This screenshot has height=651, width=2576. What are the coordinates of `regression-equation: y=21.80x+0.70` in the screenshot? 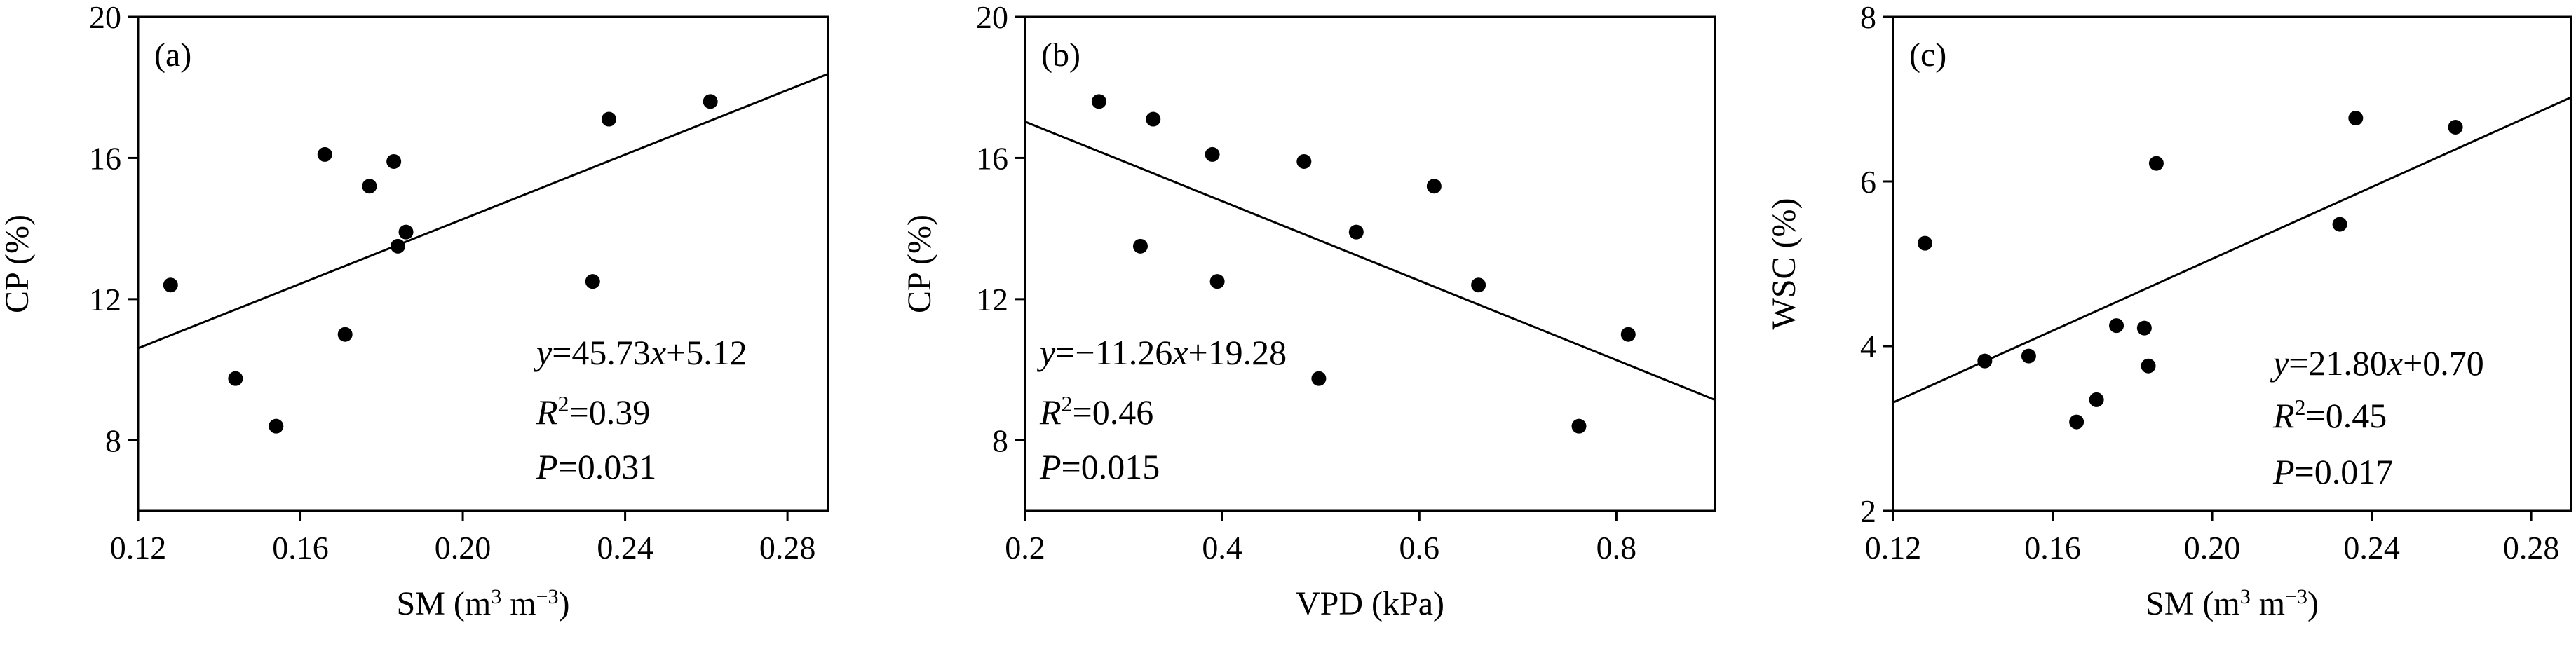 It's located at (2377, 363).